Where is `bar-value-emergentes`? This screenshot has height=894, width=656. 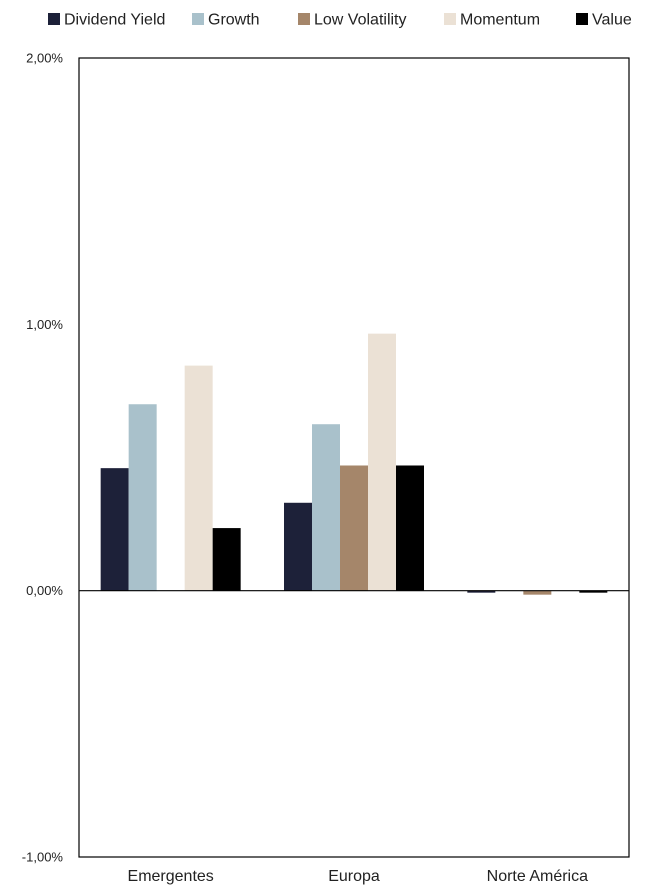
bar-value-emergentes is located at coordinates (226, 559).